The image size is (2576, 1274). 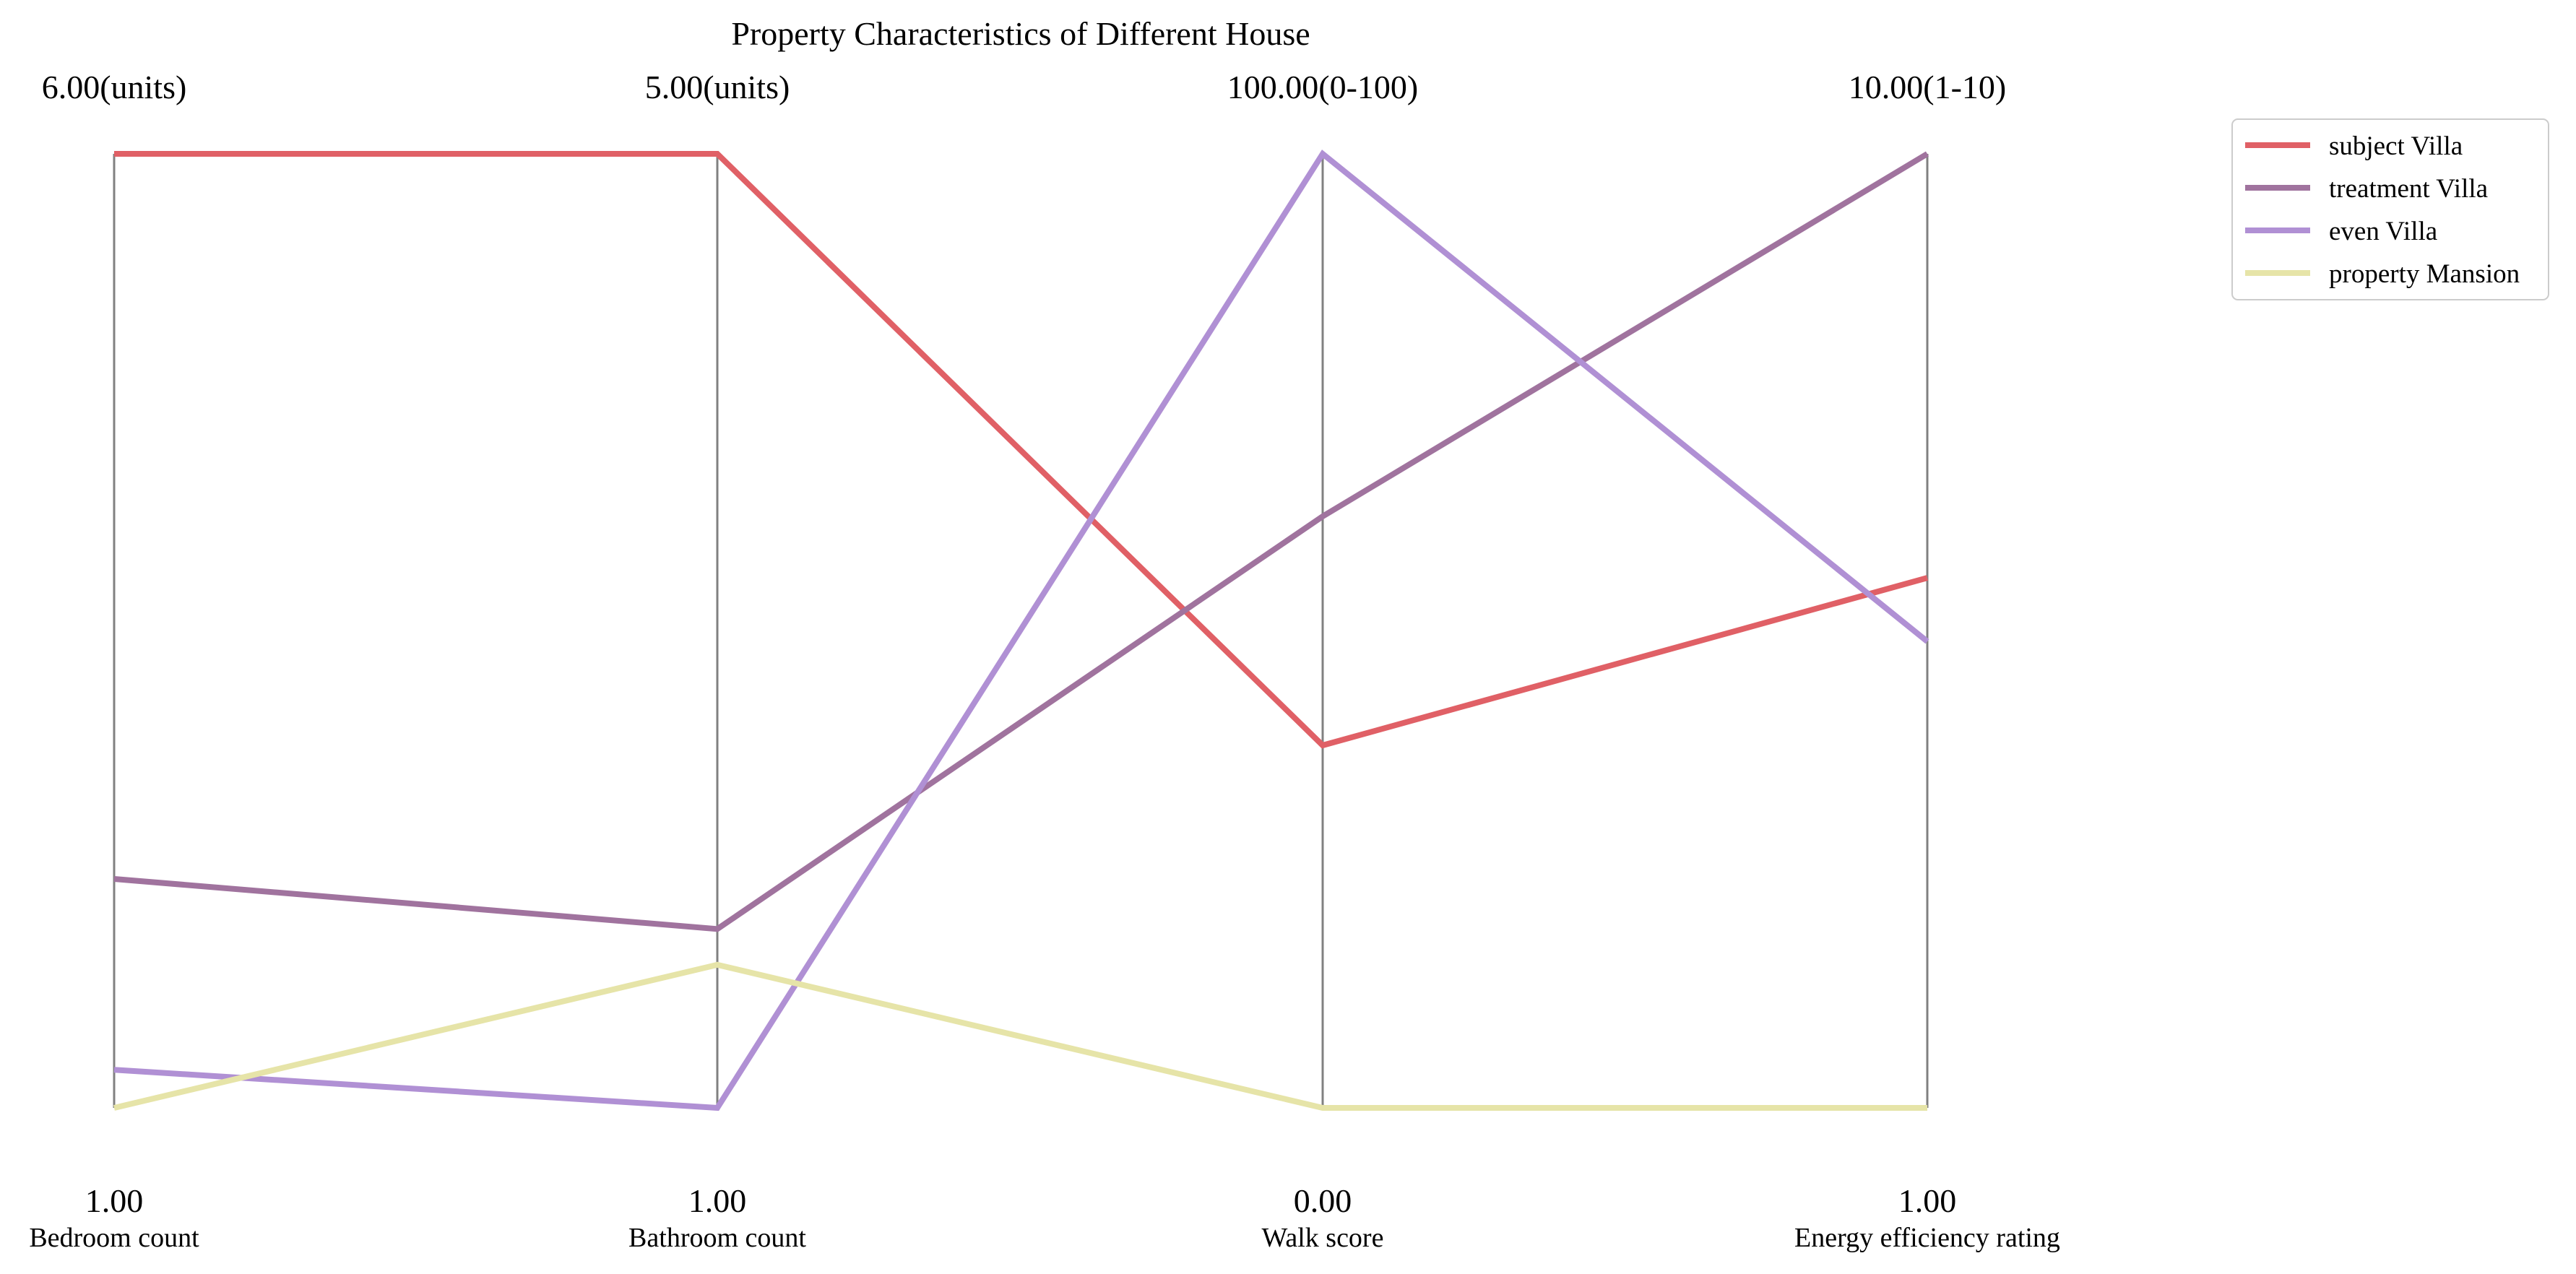 What do you see at coordinates (2396, 146) in the screenshot?
I see `legend-entry: subject Villa` at bounding box center [2396, 146].